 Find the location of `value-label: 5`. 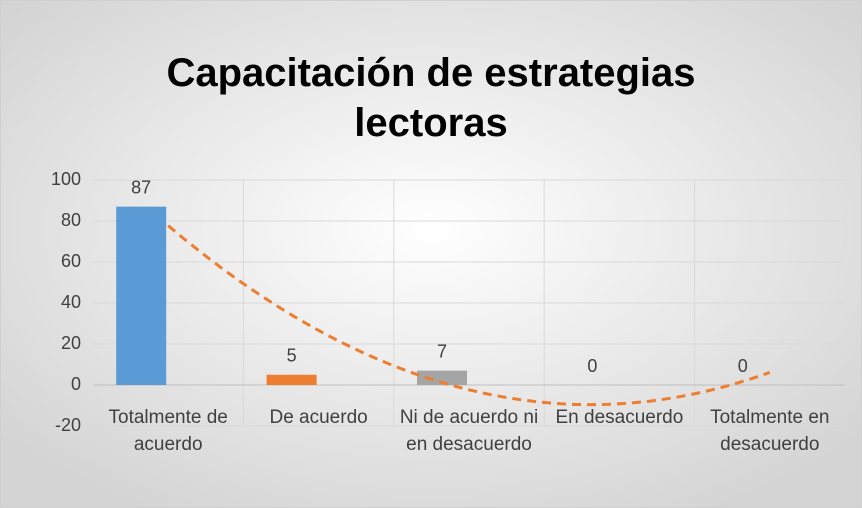

value-label: 5 is located at coordinates (292, 356).